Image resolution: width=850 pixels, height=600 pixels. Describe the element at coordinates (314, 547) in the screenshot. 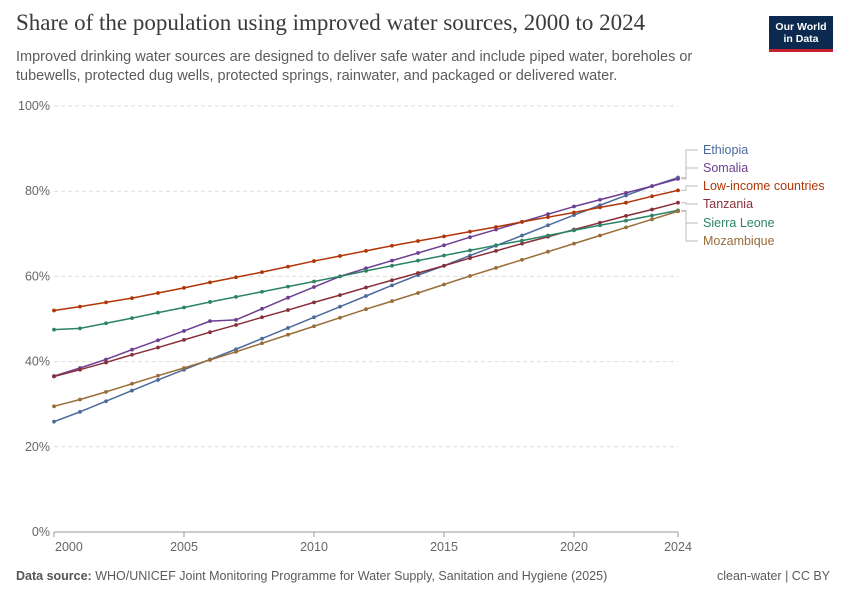

I see `x-tick-label: 2010` at that location.